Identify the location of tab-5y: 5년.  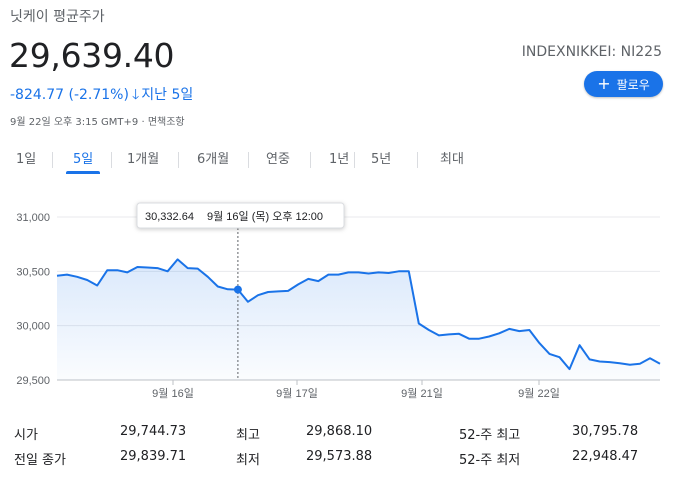
(381, 159).